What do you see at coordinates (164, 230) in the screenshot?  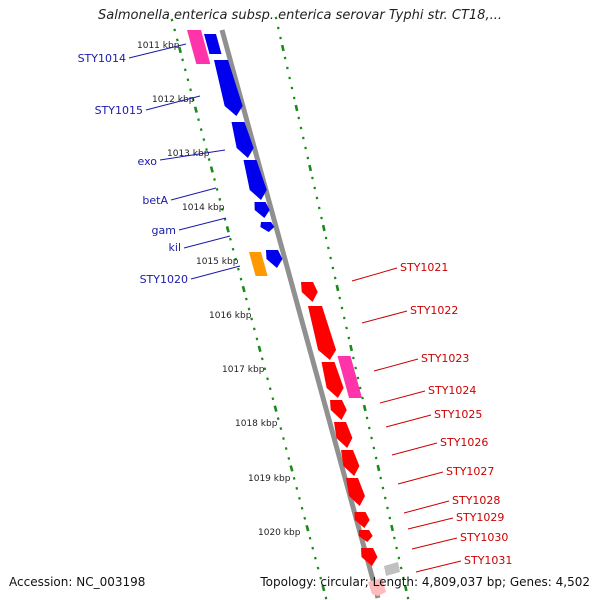 I see `gene-label: gam` at bounding box center [164, 230].